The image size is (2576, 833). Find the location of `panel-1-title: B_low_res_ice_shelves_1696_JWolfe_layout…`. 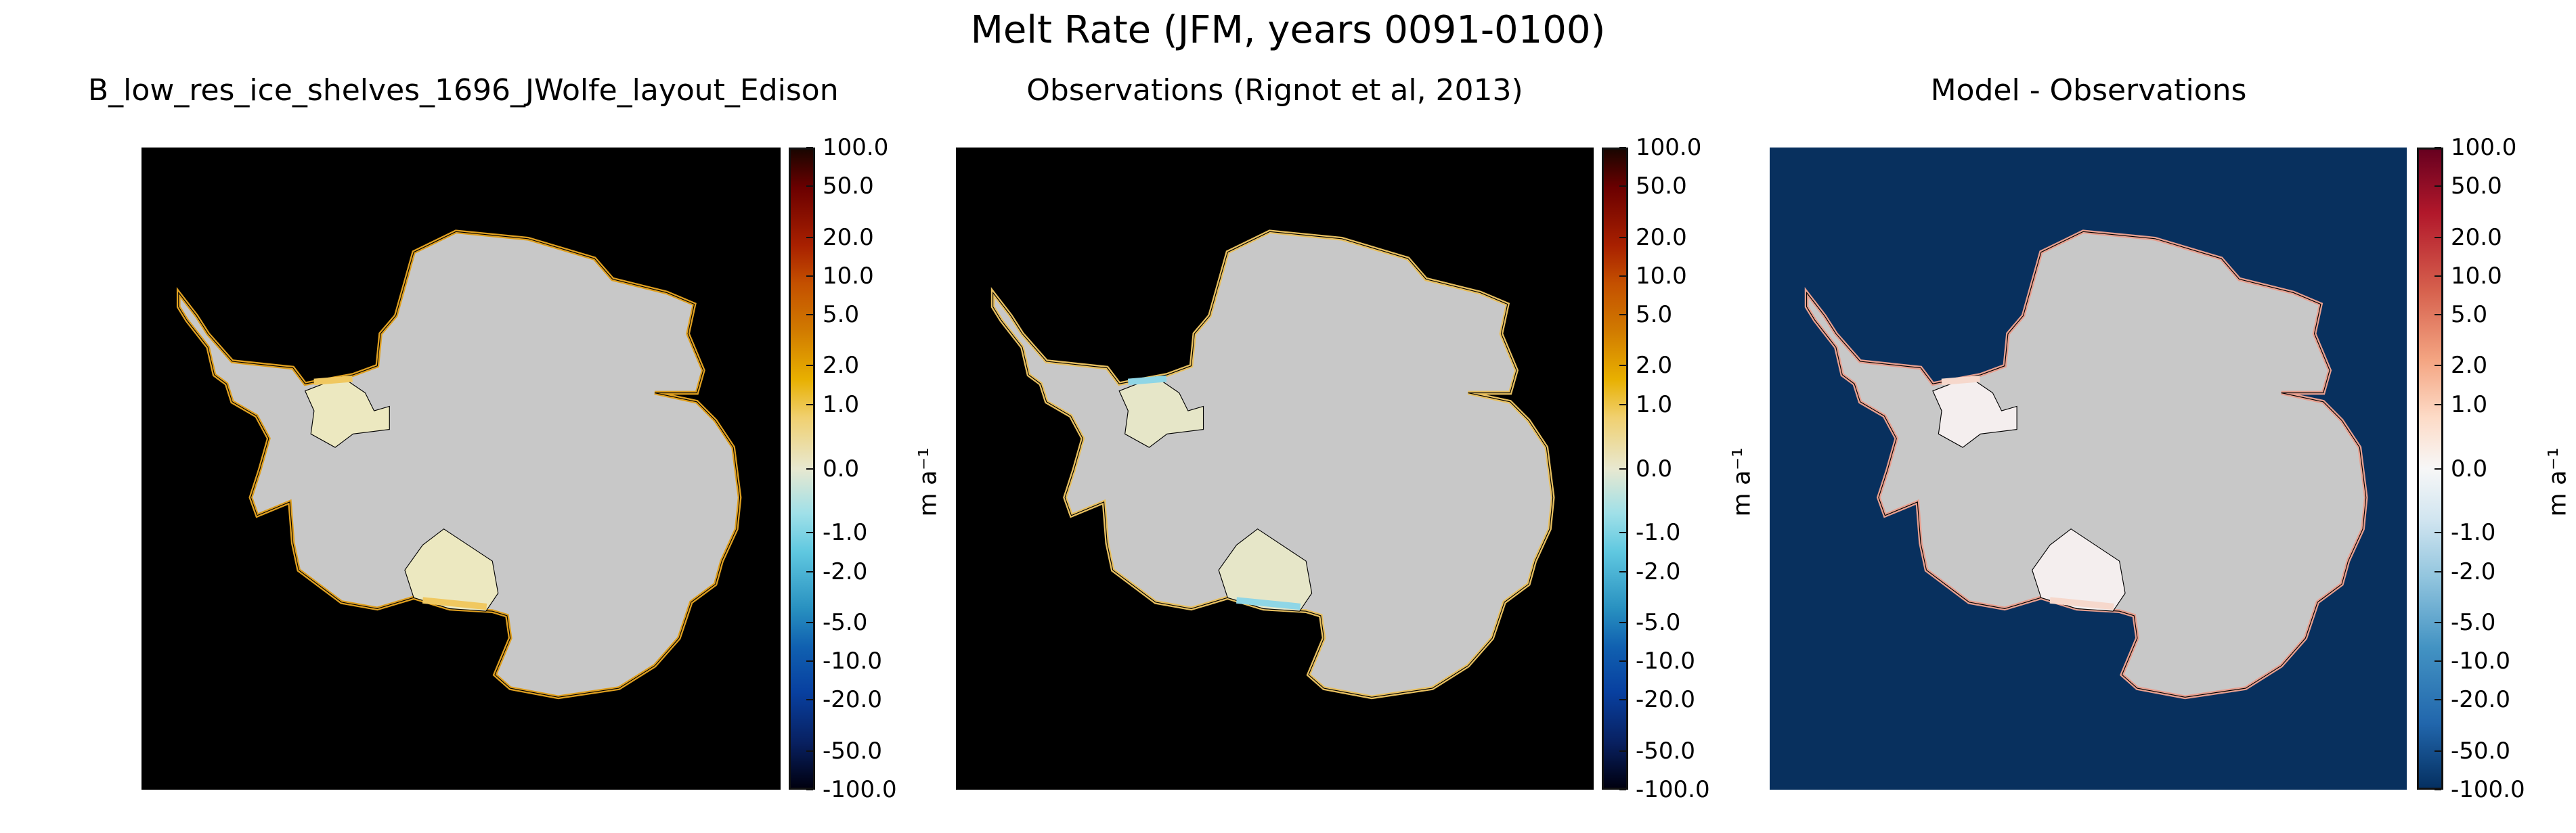

panel-1-title: B_low_res_ice_shelves_1696_JWolfe_layout… is located at coordinates (463, 90).